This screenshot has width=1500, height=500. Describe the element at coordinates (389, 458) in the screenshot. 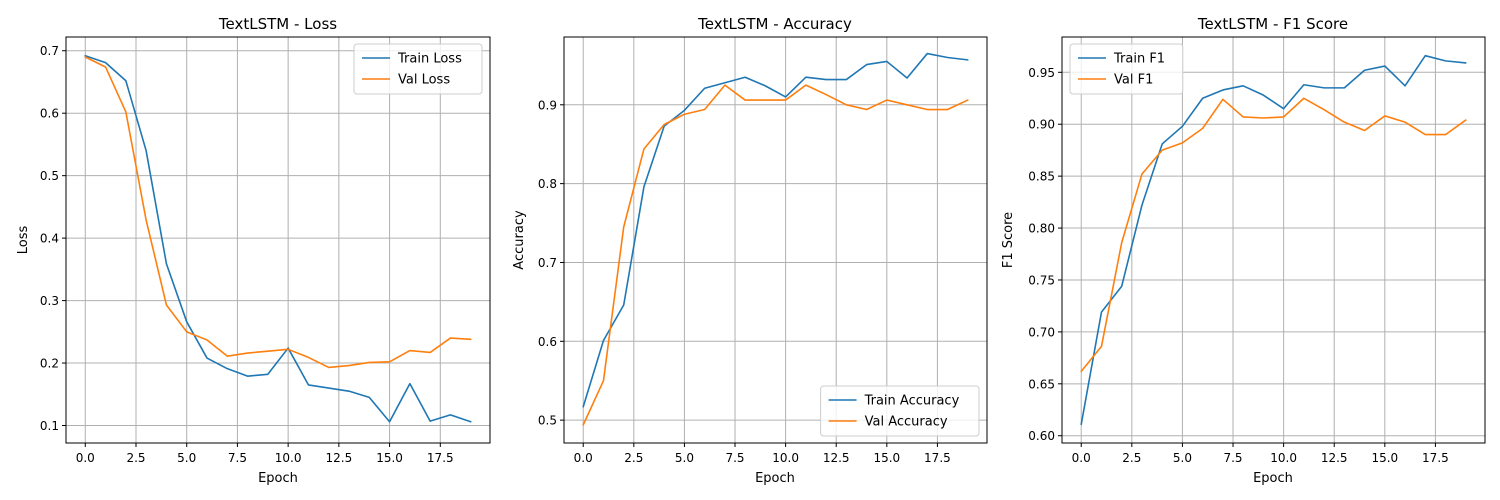

I see `loss-x-tick-label: 15.0` at that location.